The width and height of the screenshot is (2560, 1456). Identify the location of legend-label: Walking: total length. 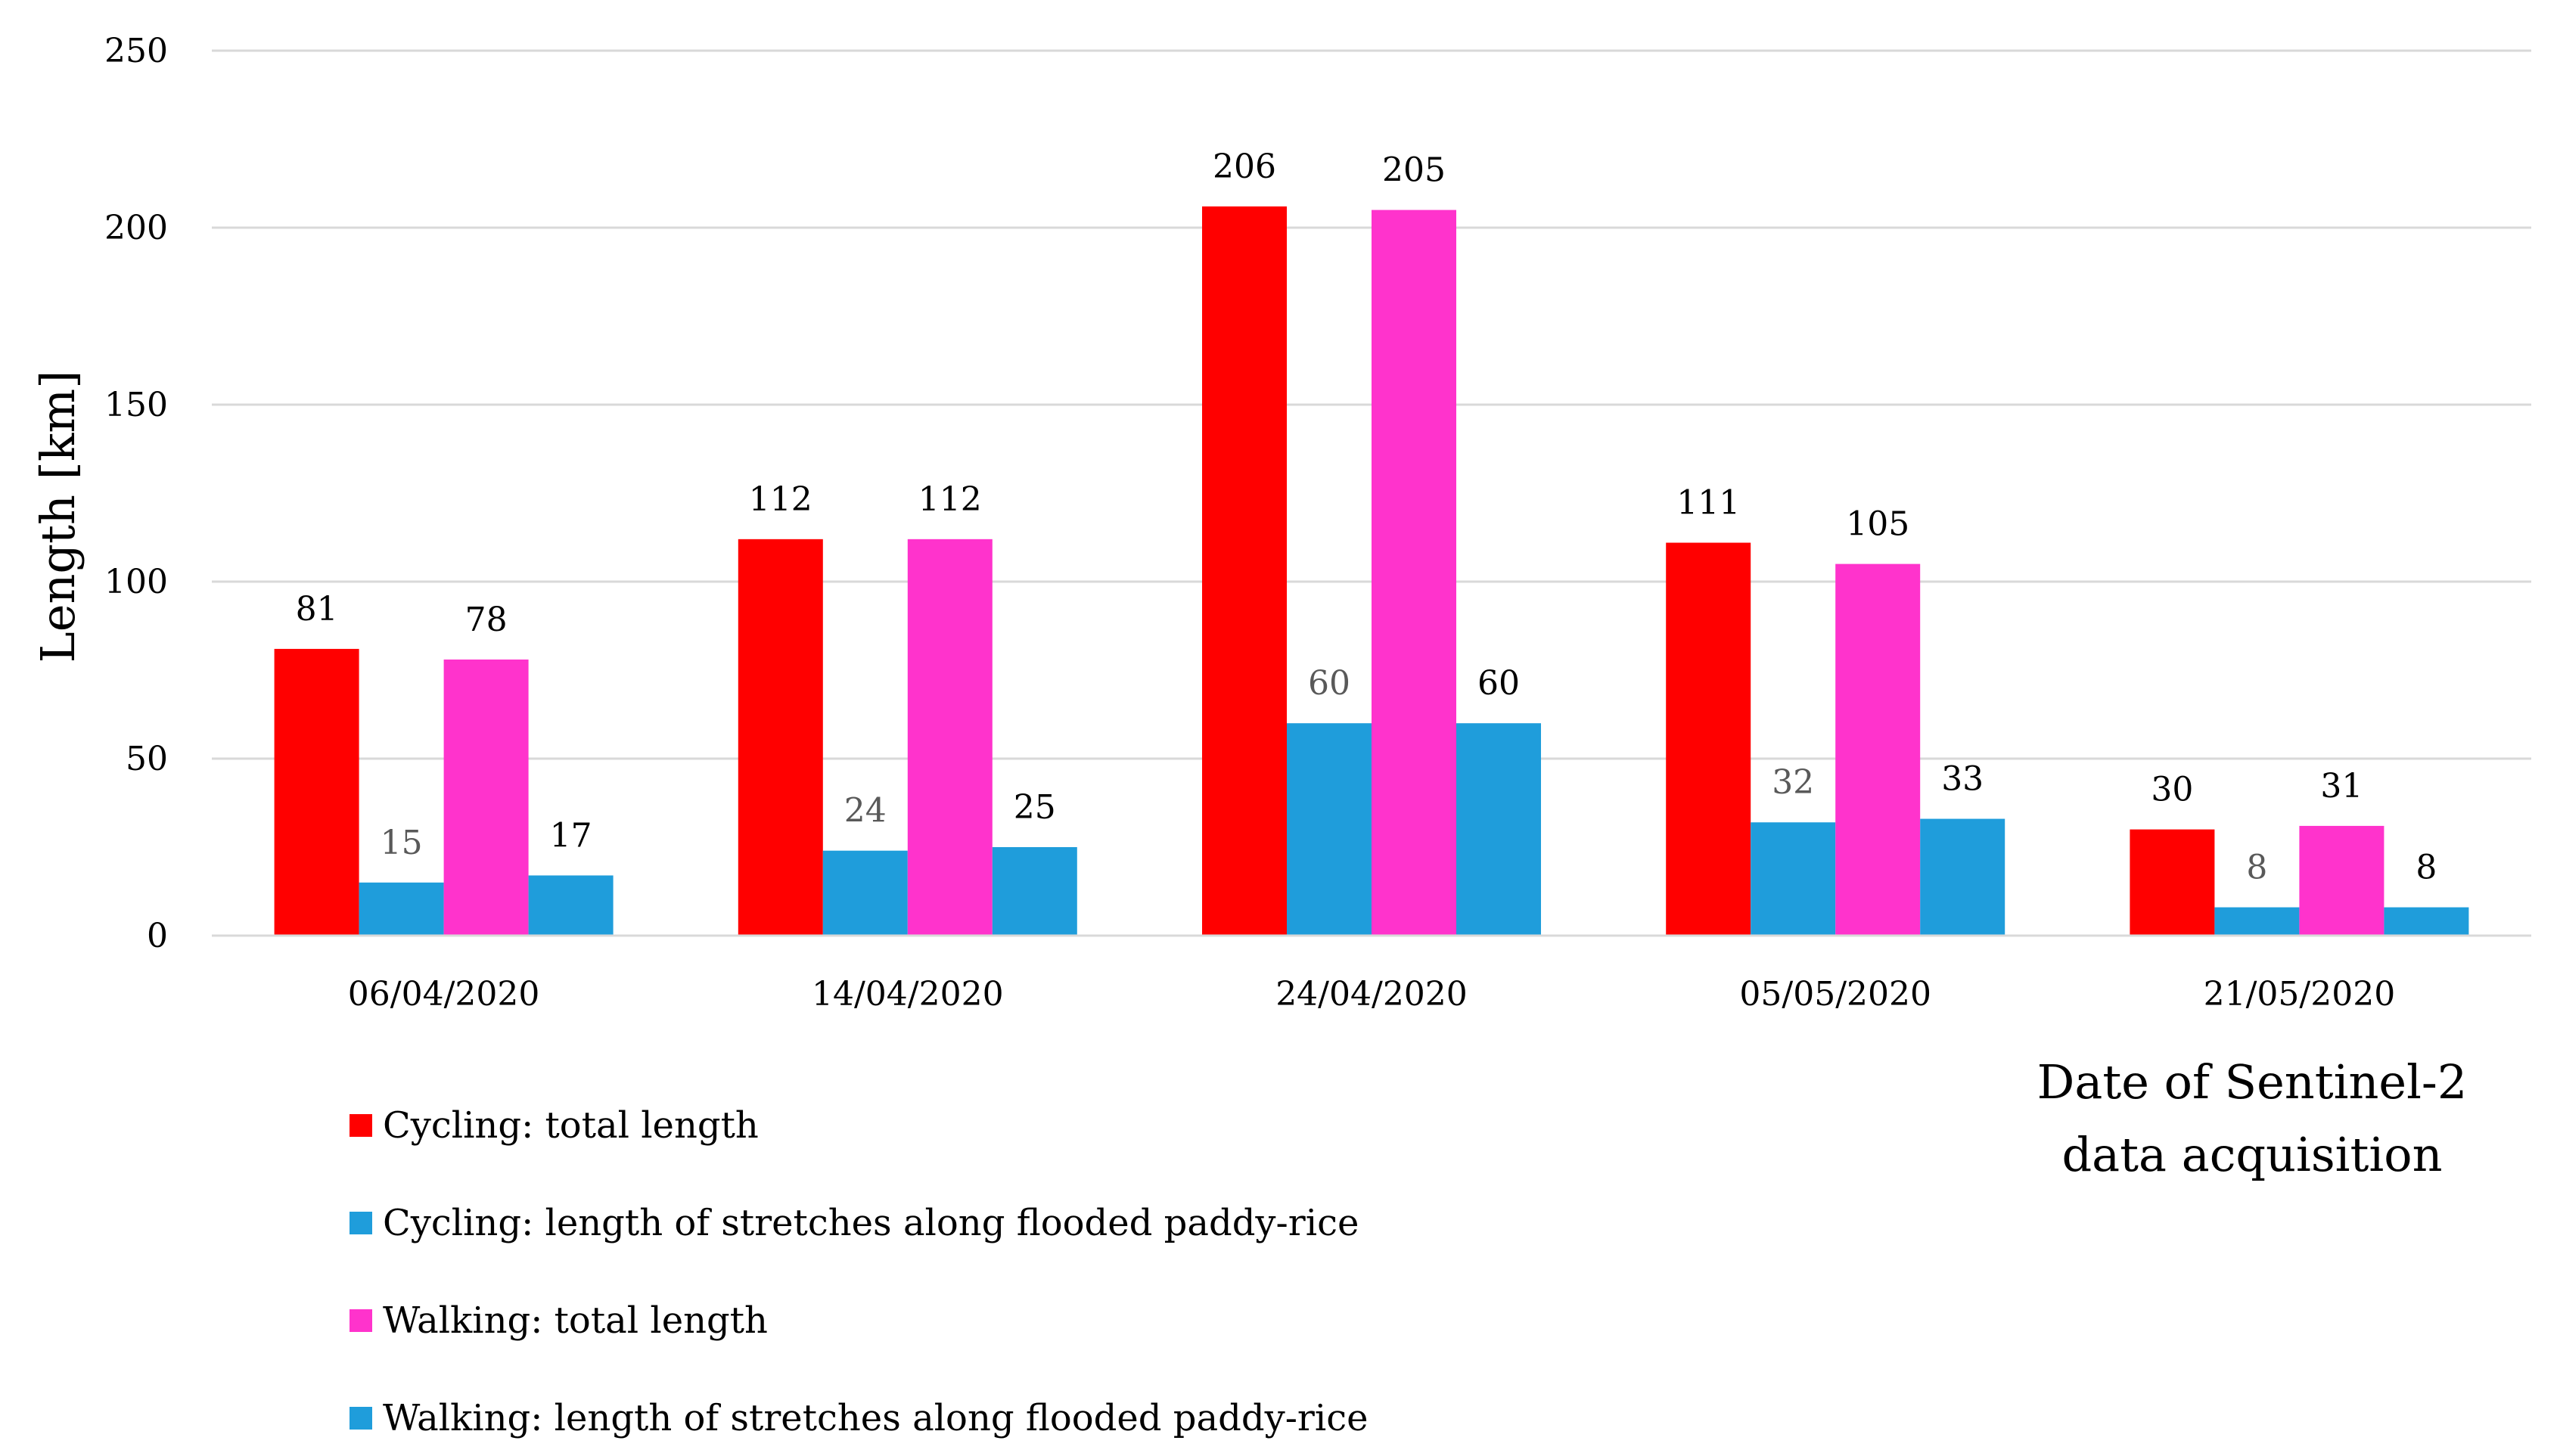
(575, 1320).